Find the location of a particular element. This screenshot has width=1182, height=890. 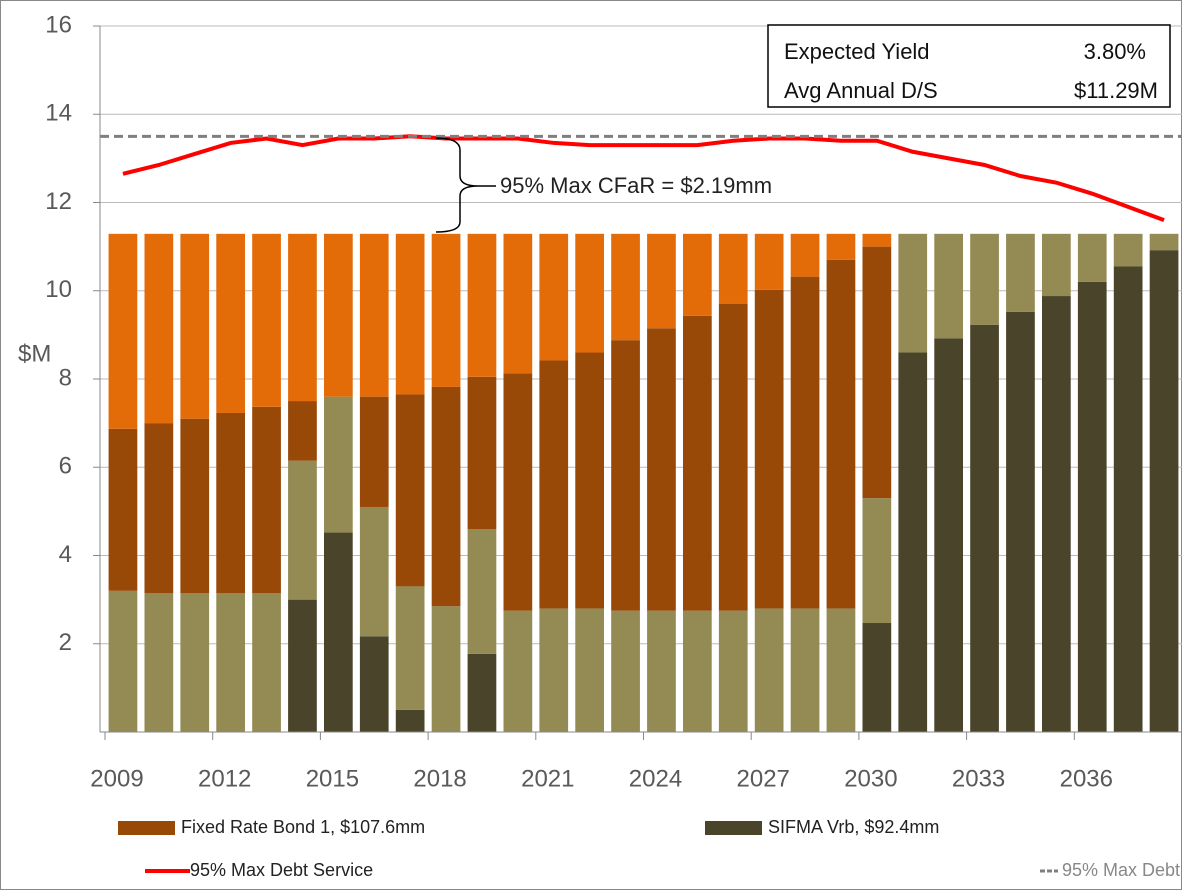

x-tick-label: 2024 is located at coordinates (655, 778).